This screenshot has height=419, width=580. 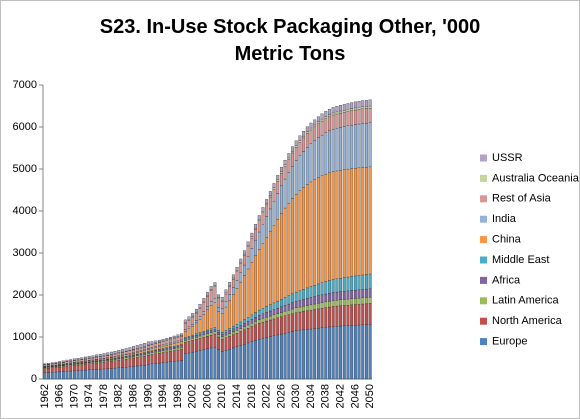 What do you see at coordinates (89, 396) in the screenshot?
I see `x-tick-label: 1974` at bounding box center [89, 396].